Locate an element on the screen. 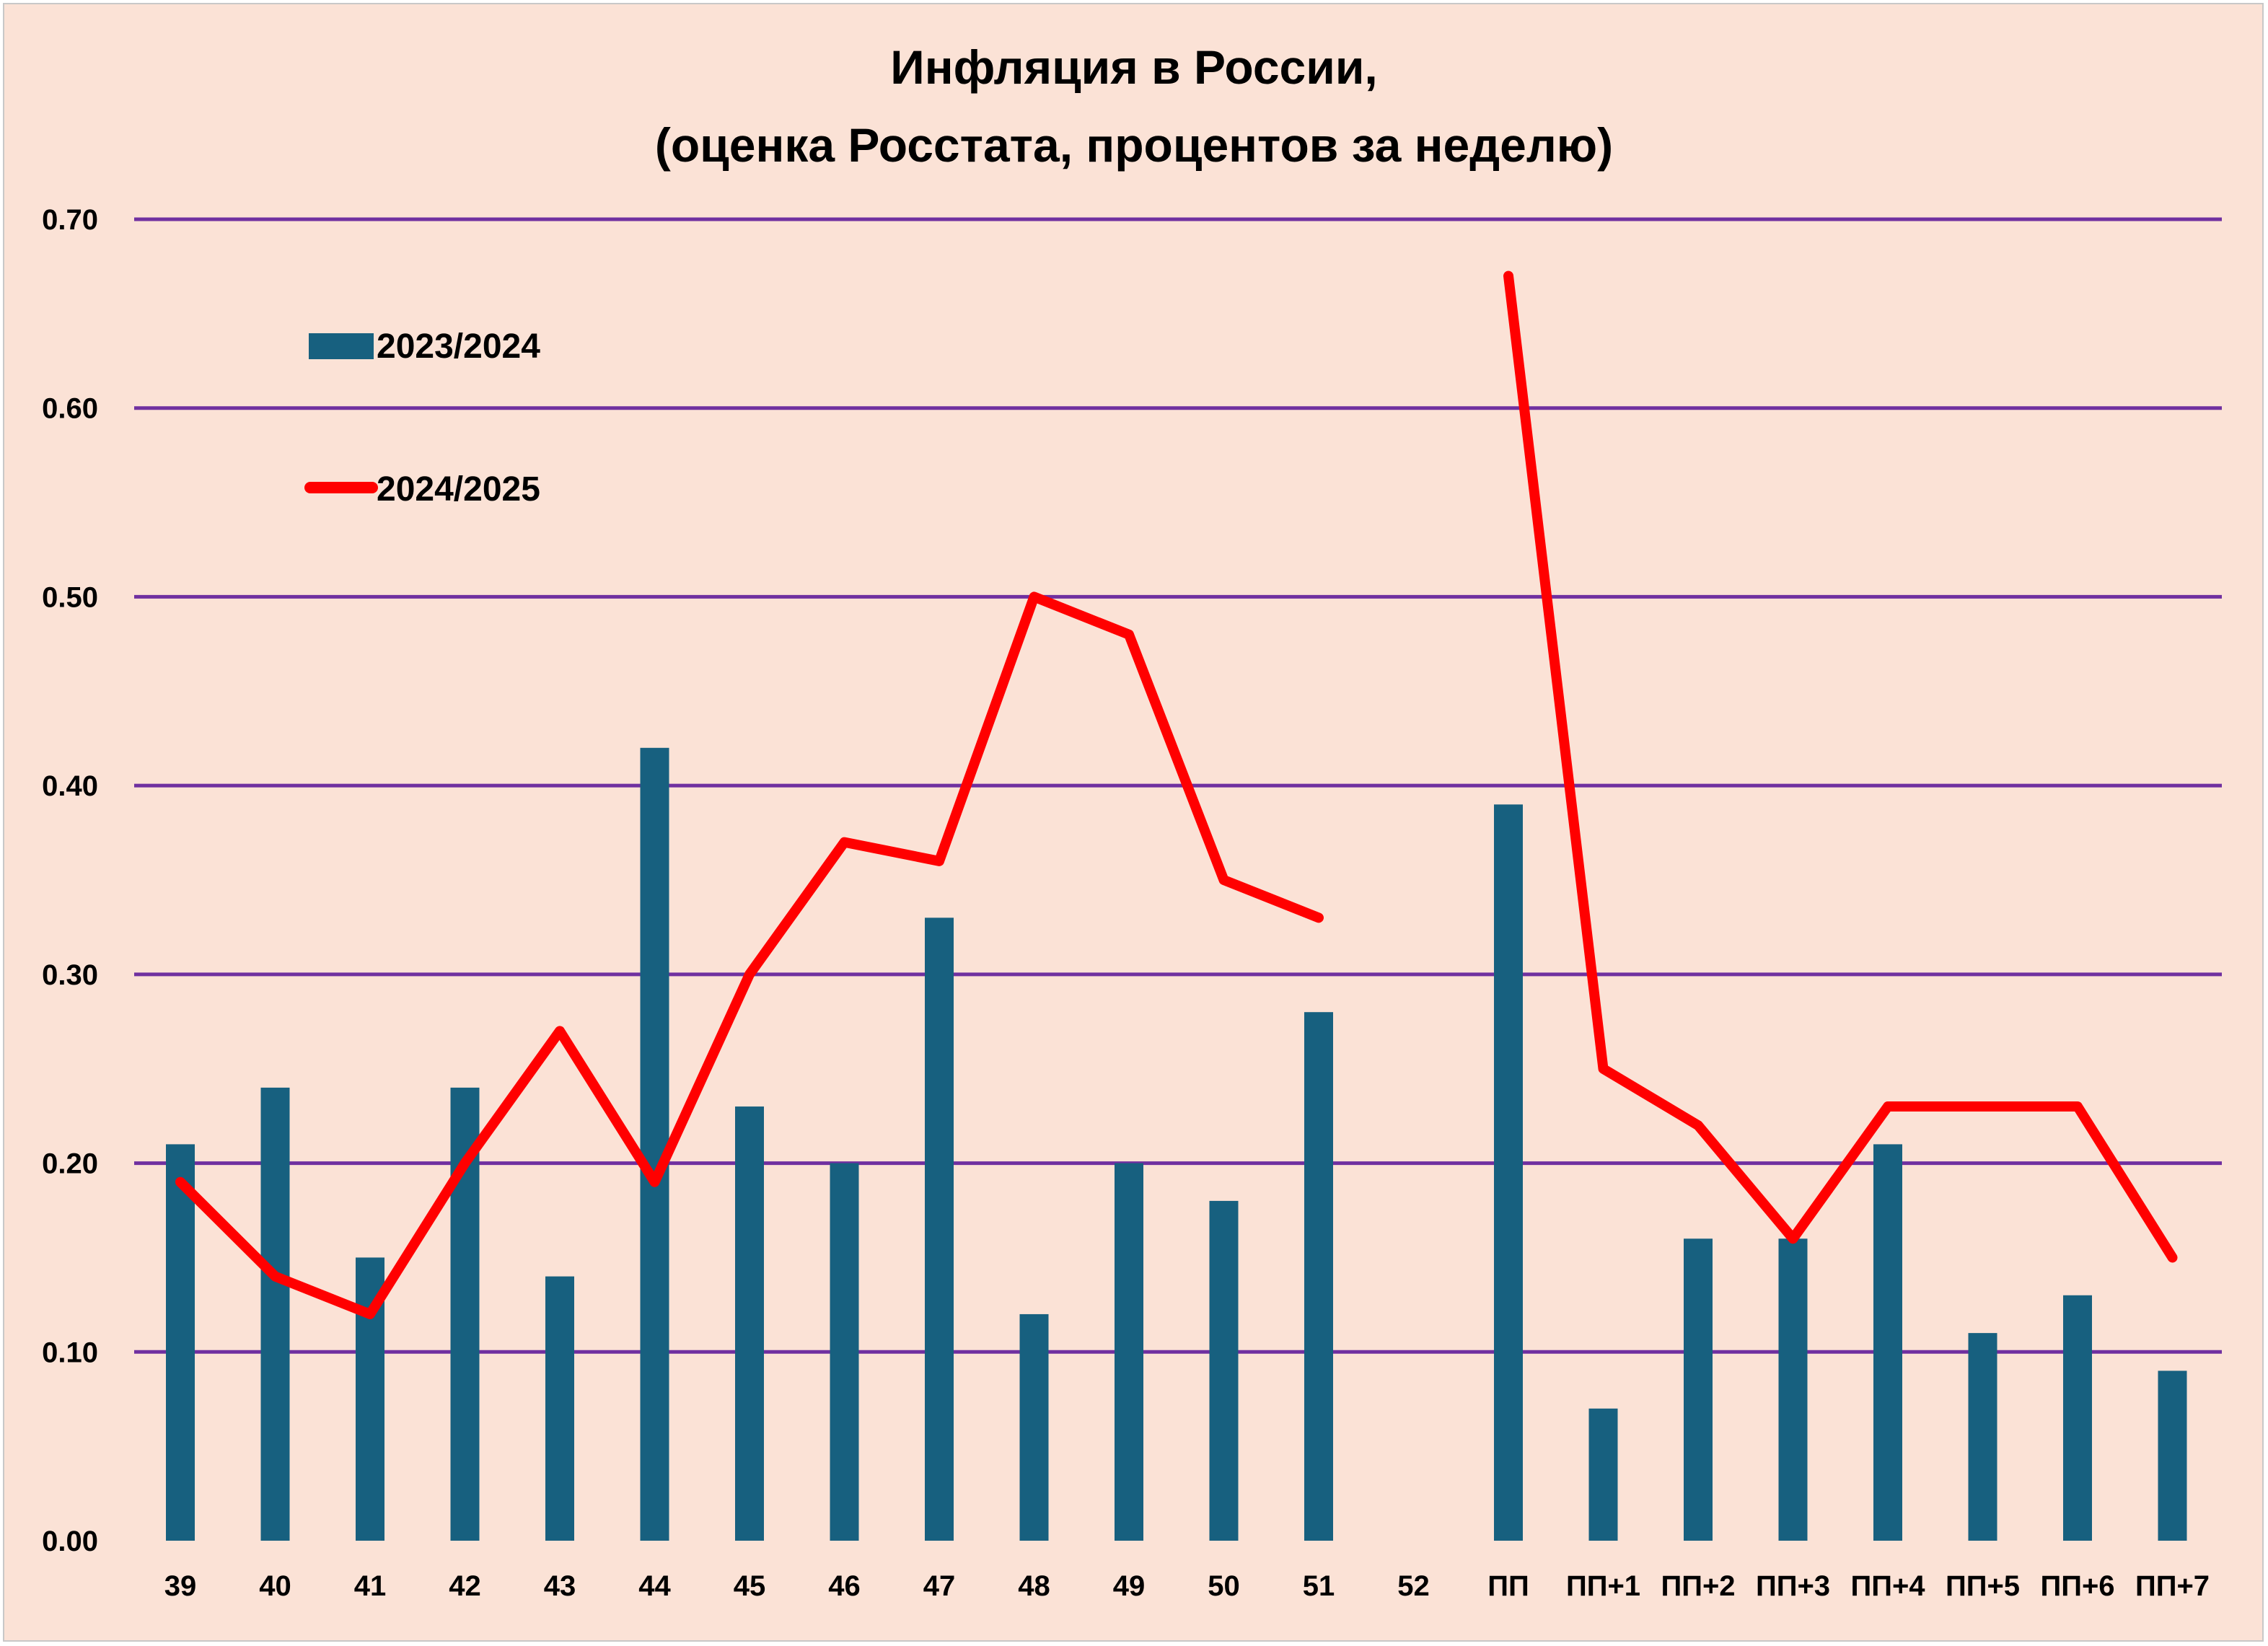 The image size is (2268, 1646). x-tick-label: 47 is located at coordinates (939, 1586).